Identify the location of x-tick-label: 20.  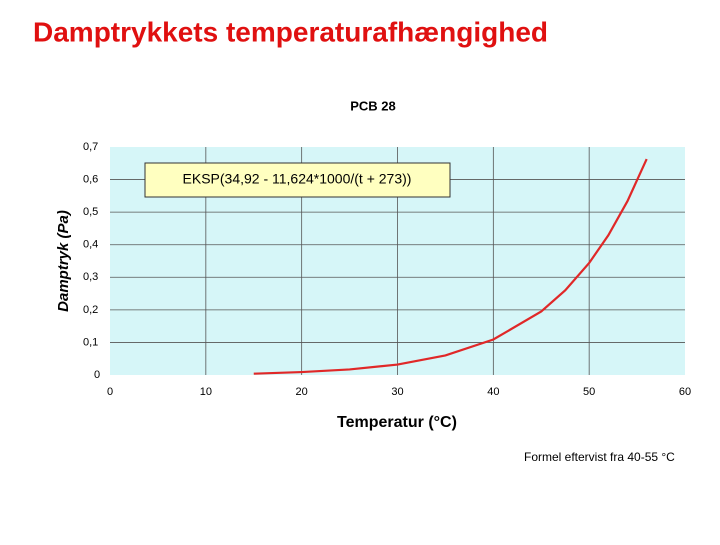
(302, 392).